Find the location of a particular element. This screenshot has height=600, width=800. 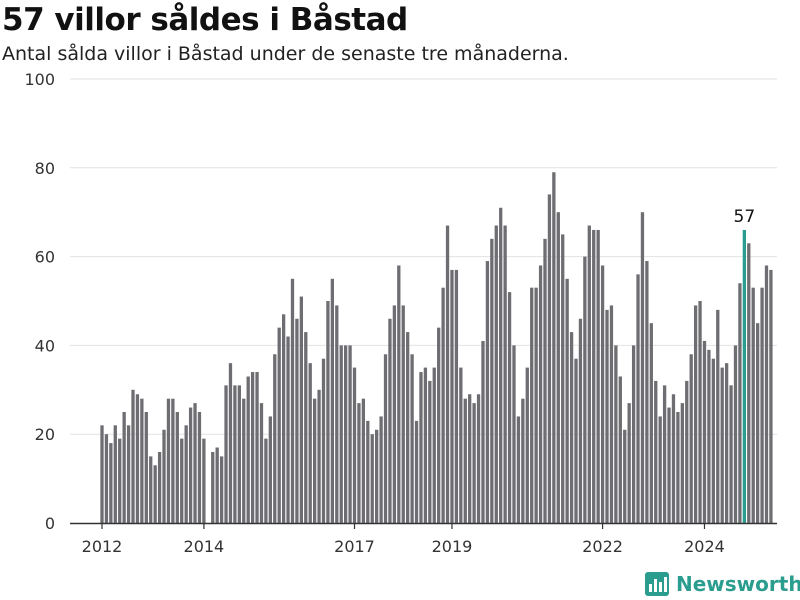

brand-logo: Newsworthy is located at coordinates (722, 584).